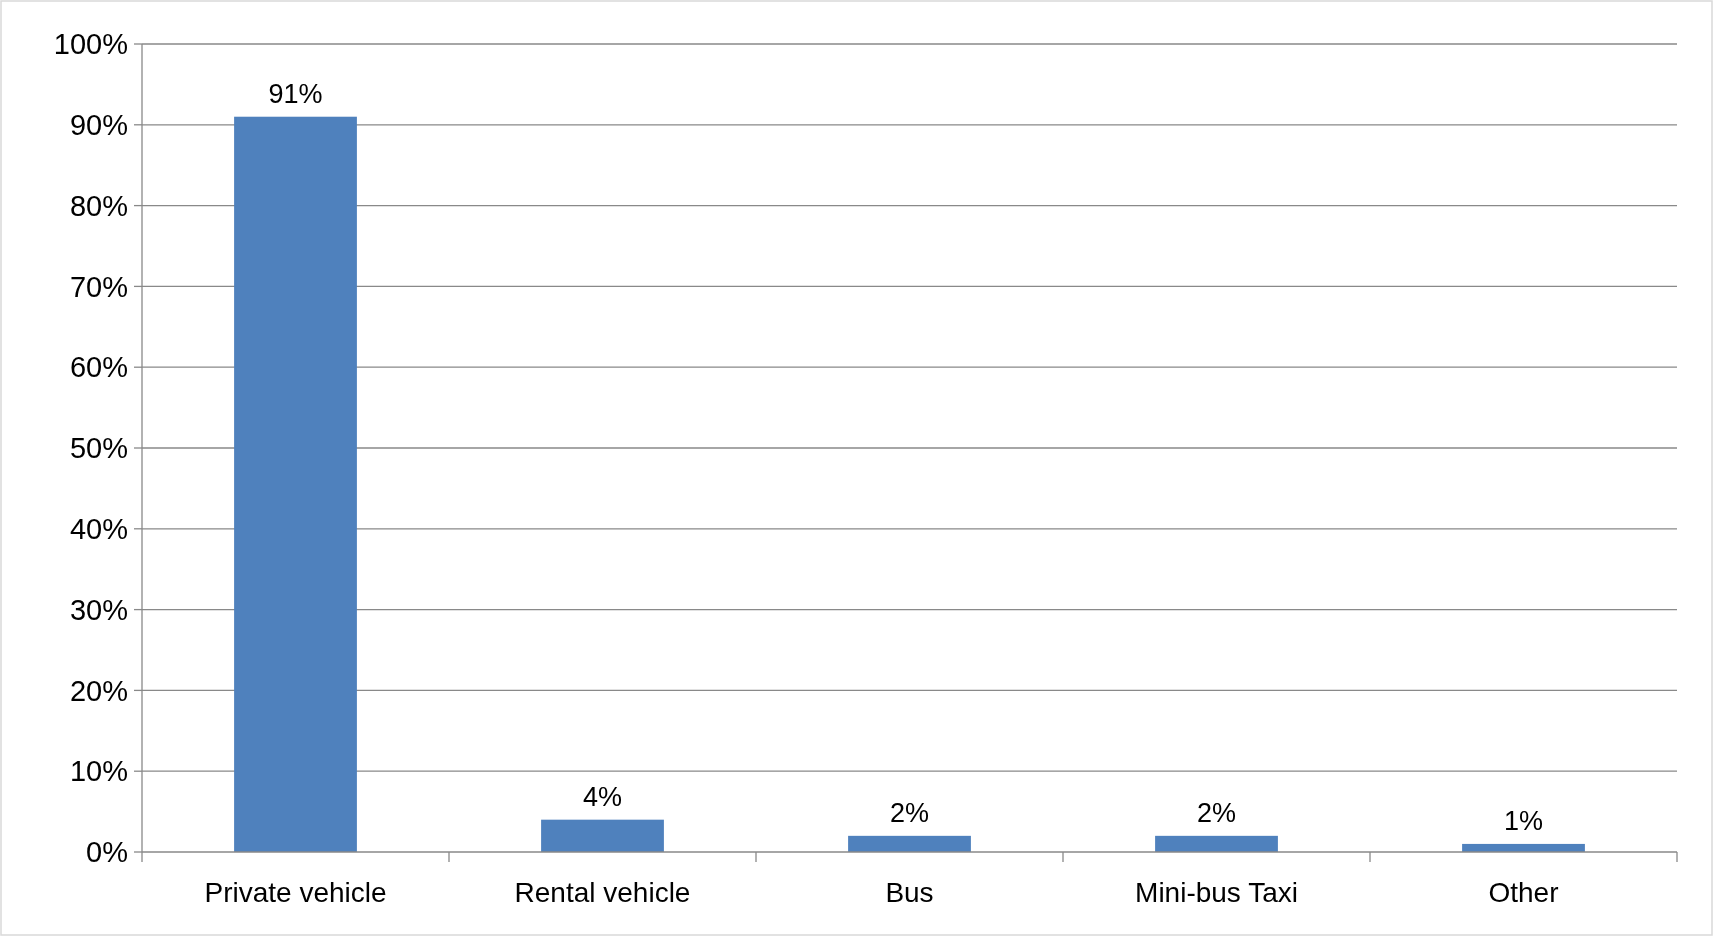 The image size is (1713, 936). Describe the element at coordinates (602, 796) in the screenshot. I see `data-label: 4%` at that location.